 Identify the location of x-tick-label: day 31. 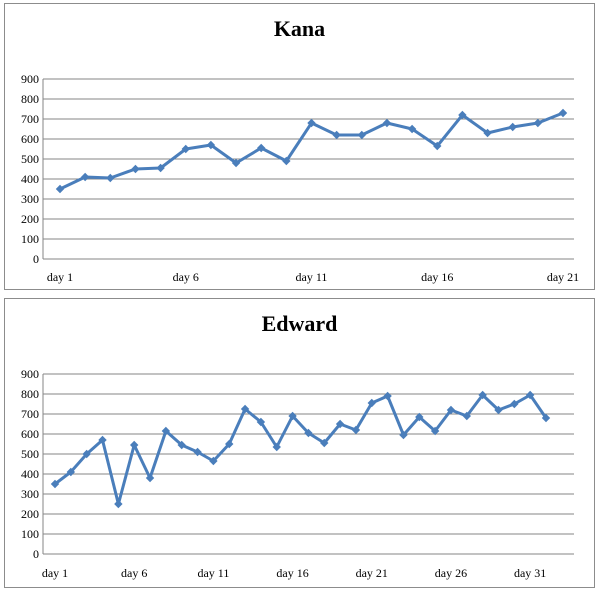
(530, 573).